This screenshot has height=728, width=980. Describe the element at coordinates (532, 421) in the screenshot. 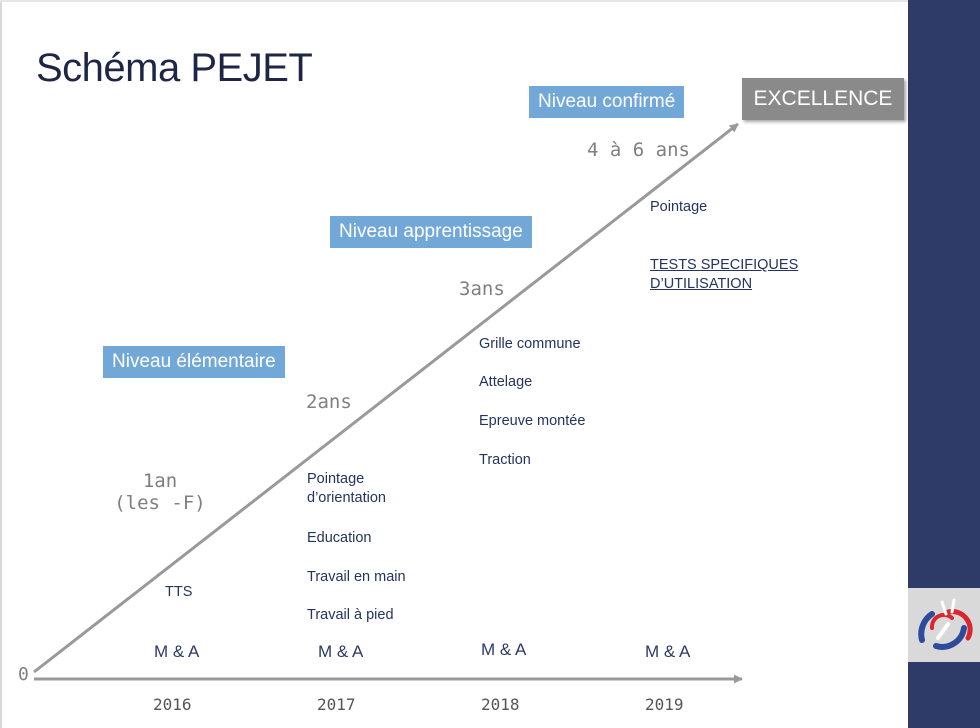

I see `item-epreuve-montee: Epreuve montée` at that location.